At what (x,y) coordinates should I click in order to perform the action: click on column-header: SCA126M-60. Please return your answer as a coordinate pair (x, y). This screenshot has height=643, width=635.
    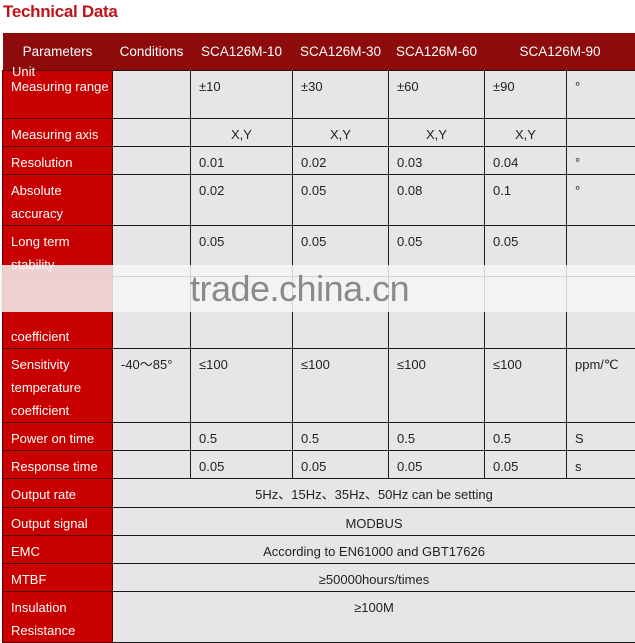
    Looking at the image, I should click on (437, 51).